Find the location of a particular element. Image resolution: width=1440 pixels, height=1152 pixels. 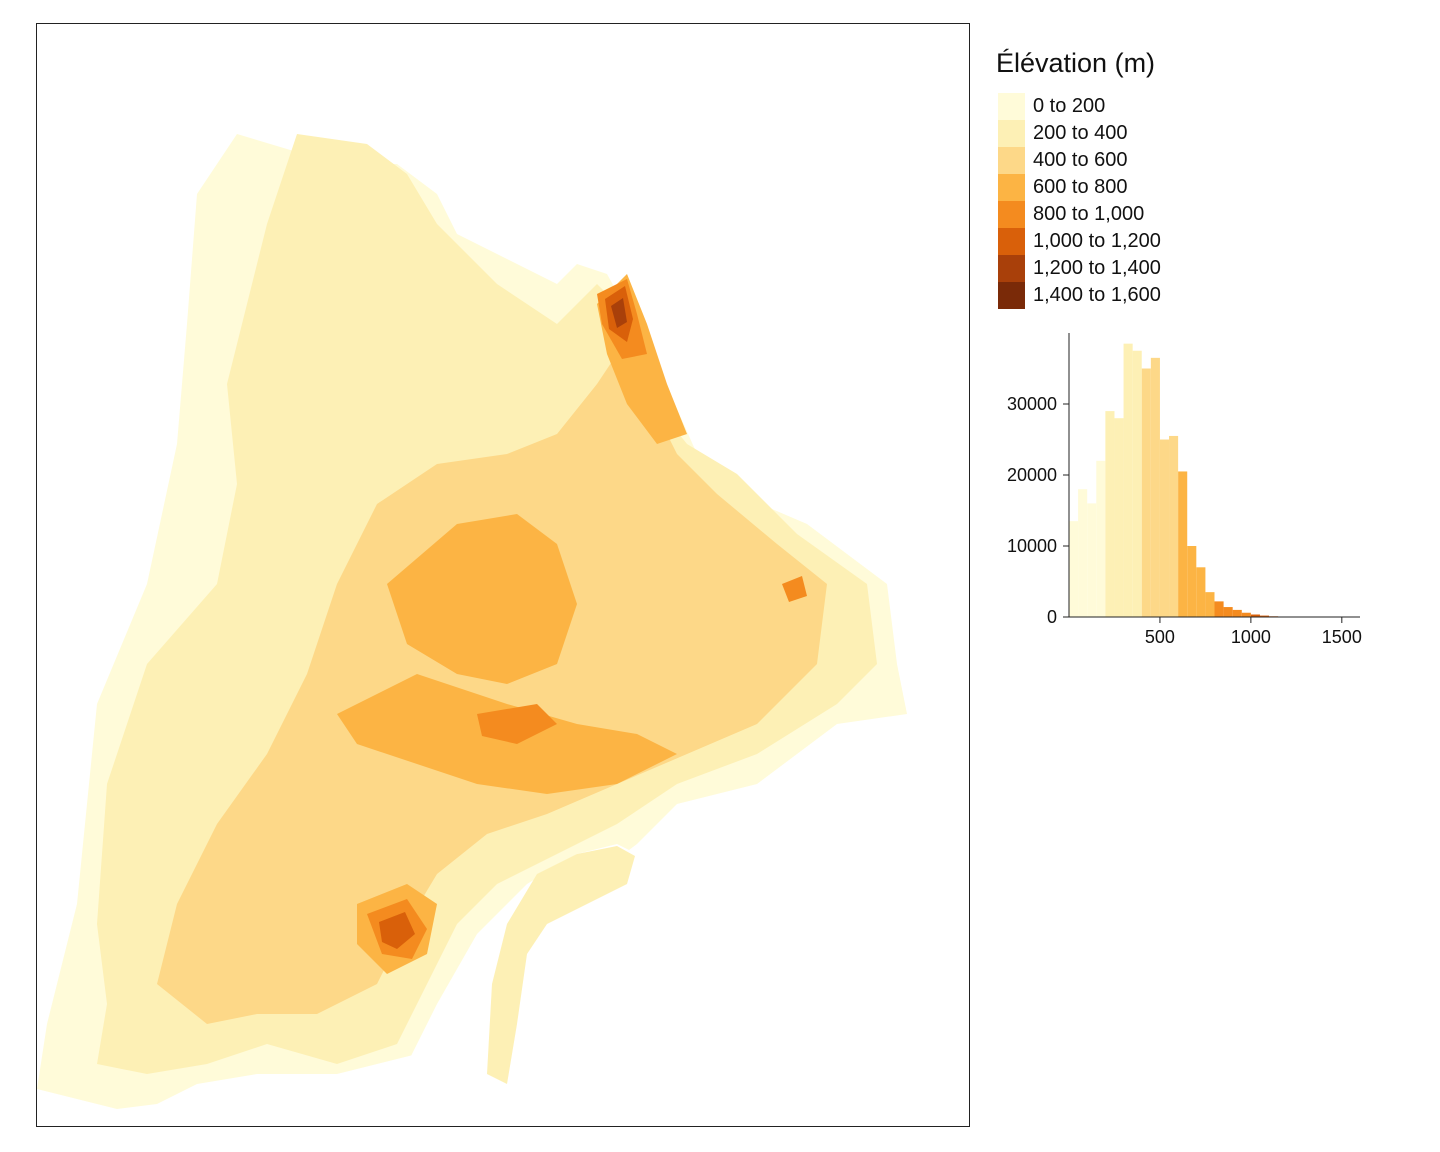

land-gaspe is located at coordinates (561, 965).